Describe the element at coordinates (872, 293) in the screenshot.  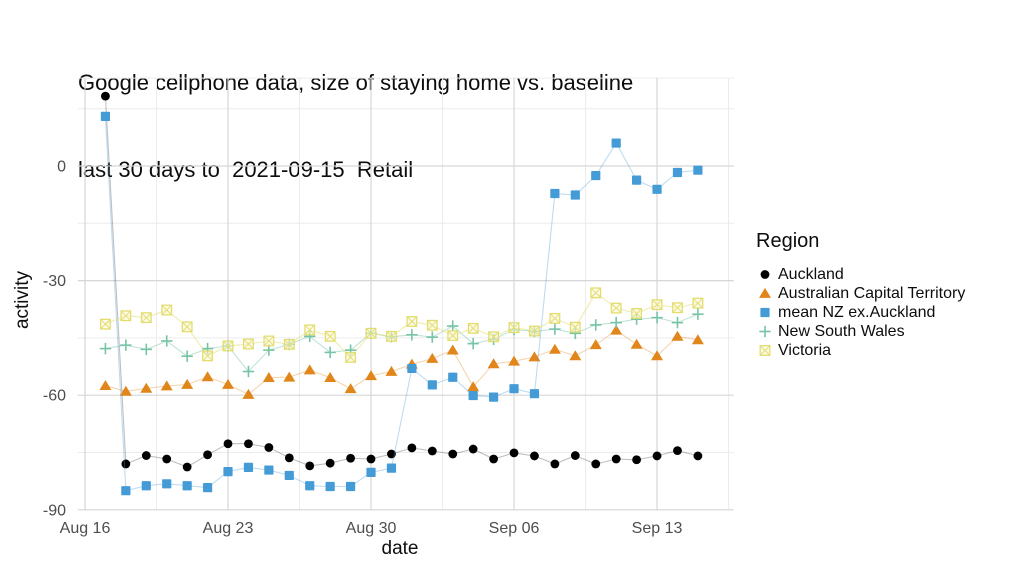
I see `legend-item-label: Australian Capital Territory` at that location.